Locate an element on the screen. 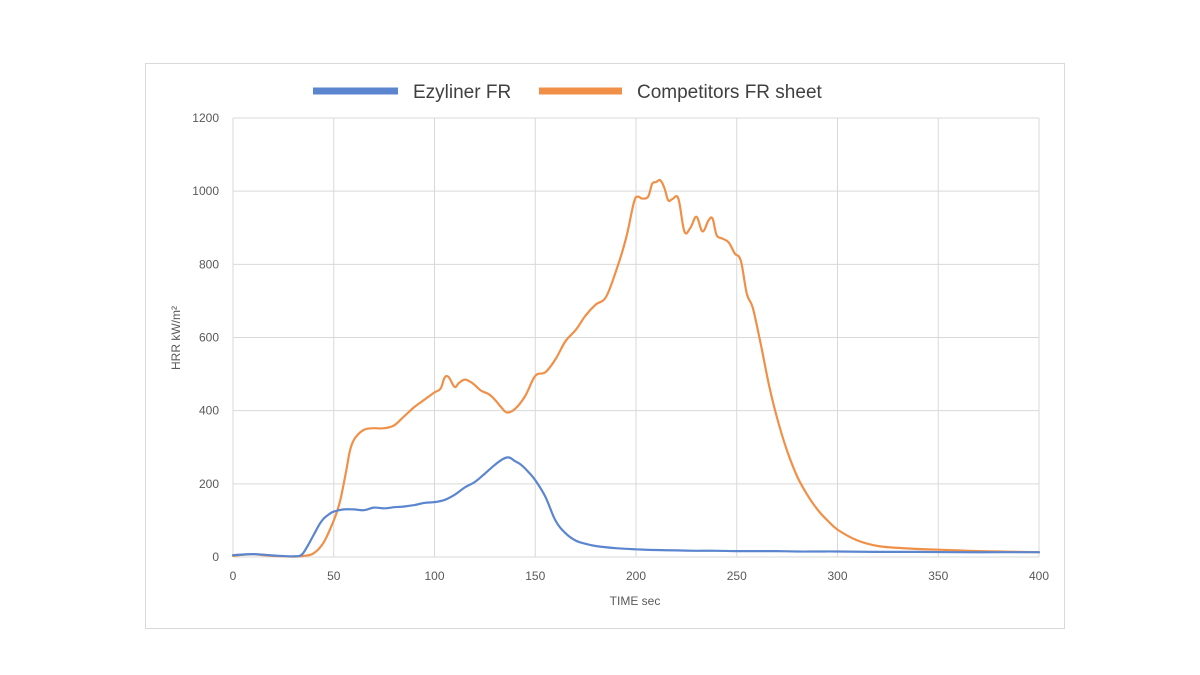  x-tick-label: 200 is located at coordinates (636, 576).